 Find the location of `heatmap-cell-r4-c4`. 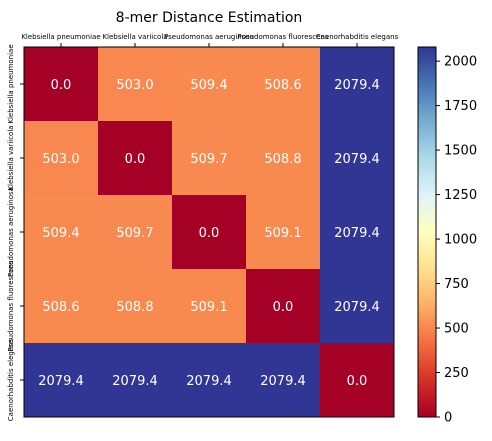

heatmap-cell-r4-c4 is located at coordinates (357, 380).